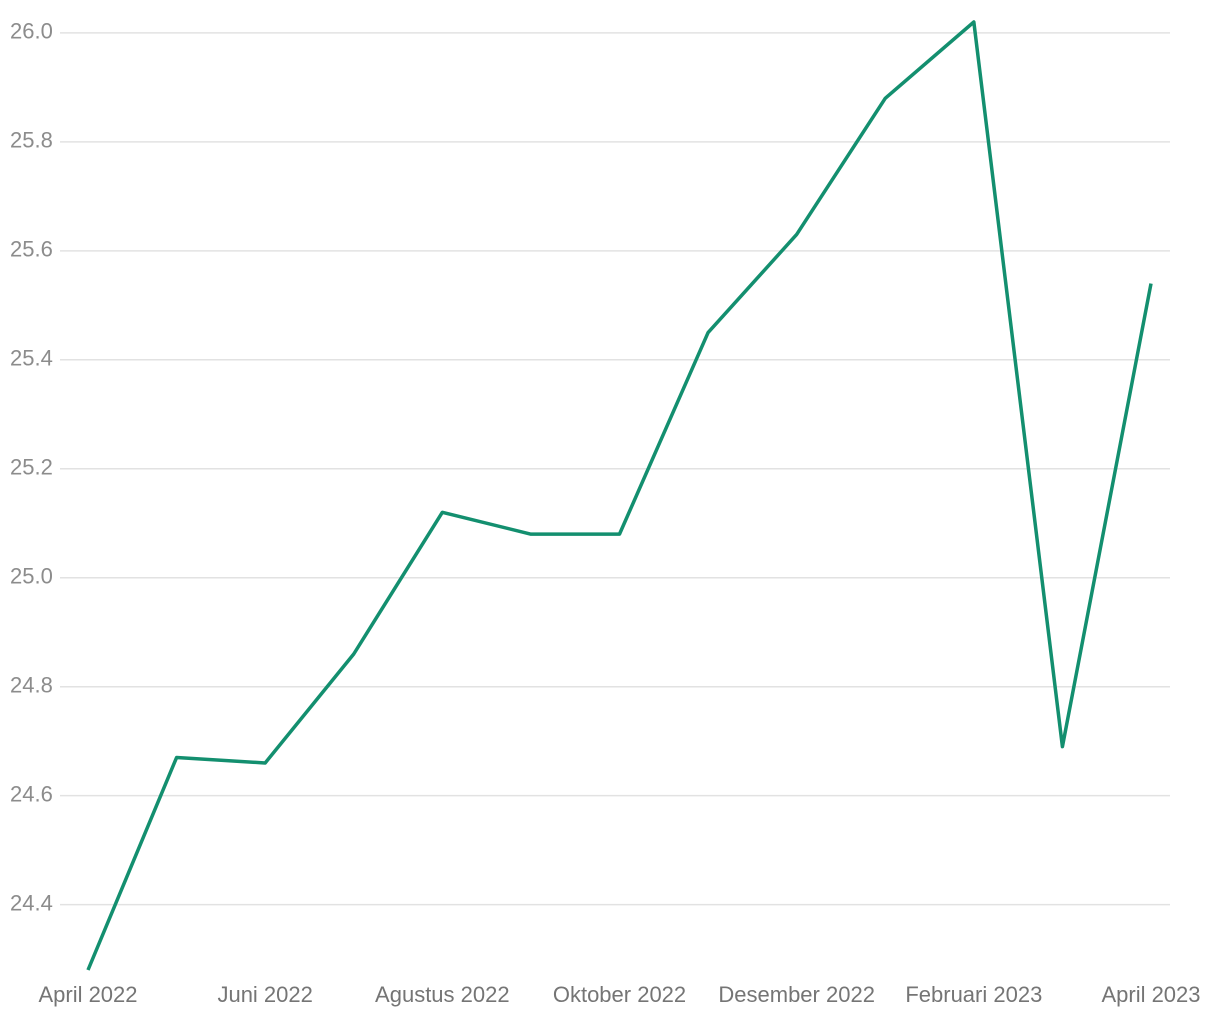 This screenshot has height=1020, width=1220. What do you see at coordinates (31, 467) in the screenshot?
I see `y-tick-label: 25.2` at bounding box center [31, 467].